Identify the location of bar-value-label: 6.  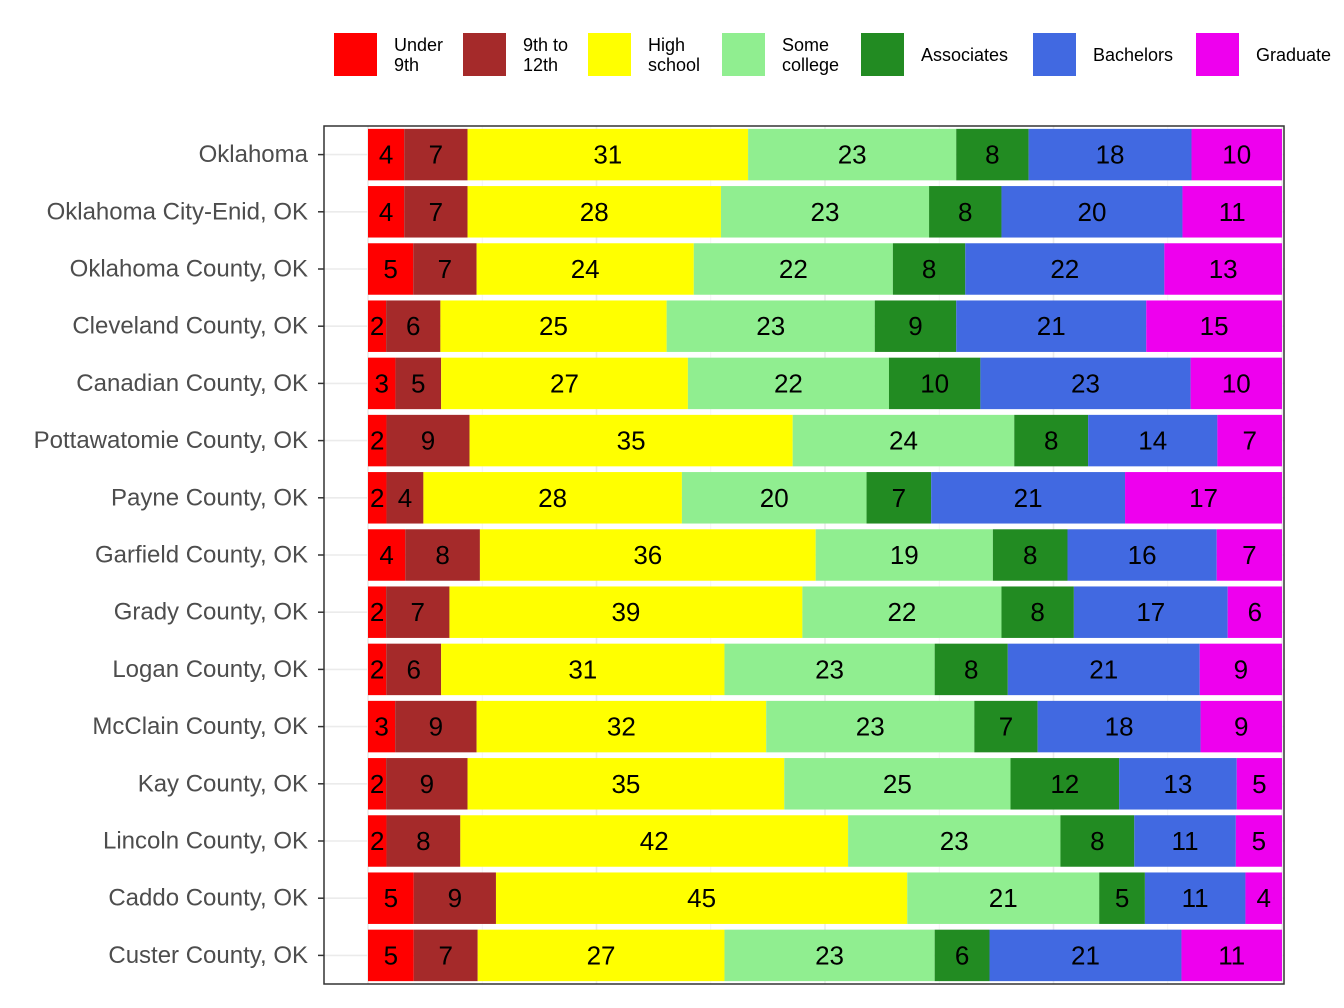
(413, 669).